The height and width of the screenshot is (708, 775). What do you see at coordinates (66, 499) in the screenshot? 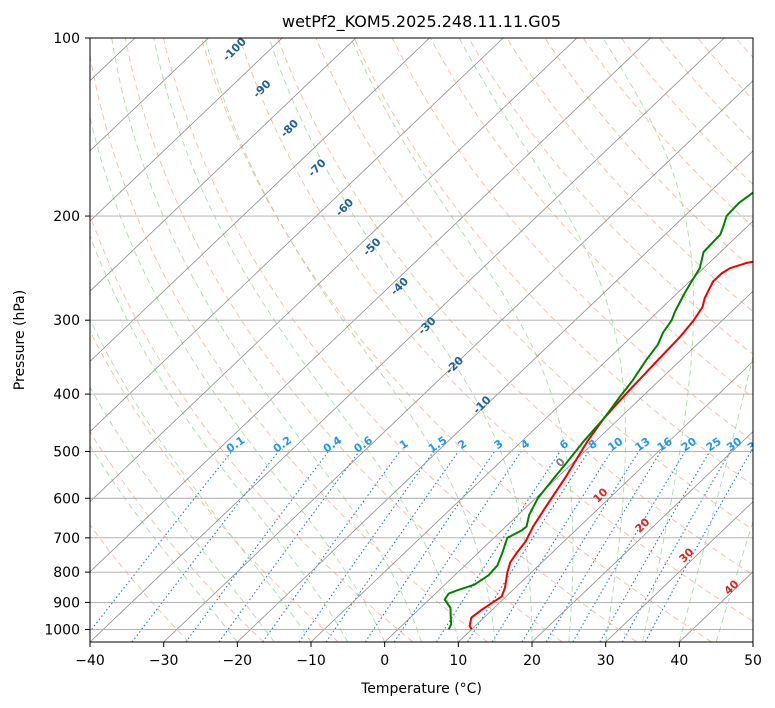
I see `y-tick-label: 600` at bounding box center [66, 499].